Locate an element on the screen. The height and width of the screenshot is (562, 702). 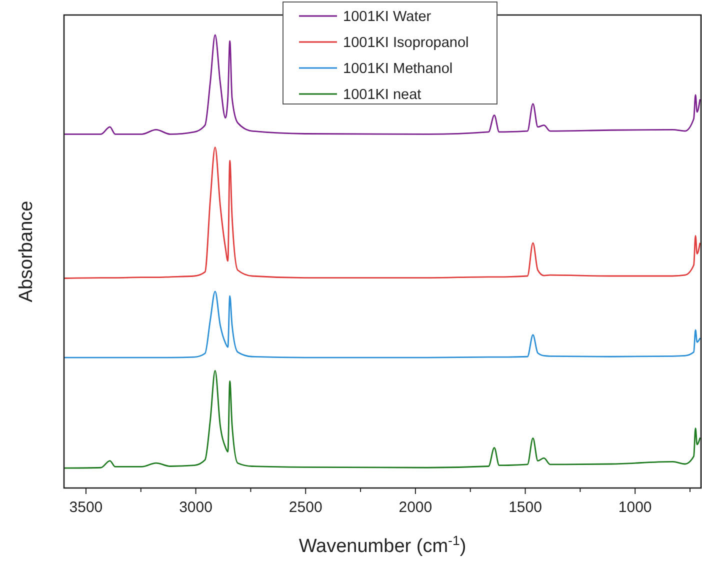
legend-label: 1001KI Methanol is located at coordinates (398, 69).